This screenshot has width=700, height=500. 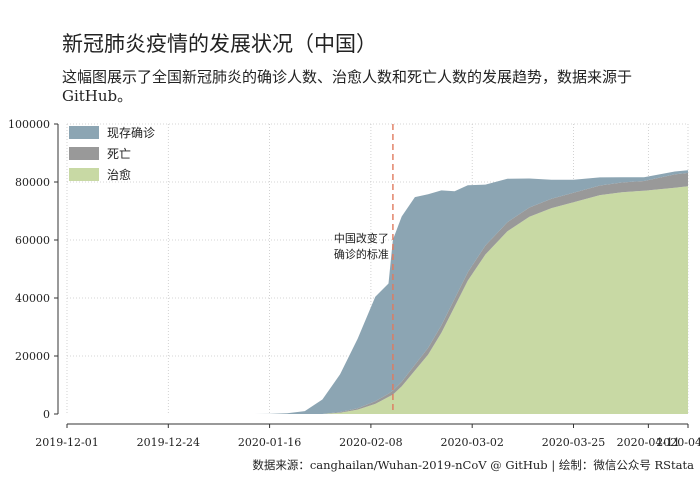 I want to click on x-tick-label: 2019-12-01, so click(x=66, y=442).